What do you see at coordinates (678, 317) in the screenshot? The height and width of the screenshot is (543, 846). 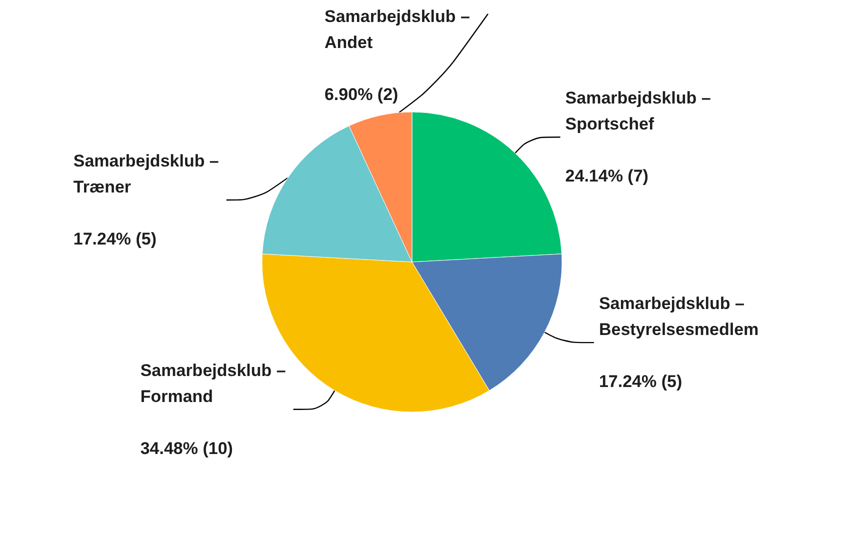 I see `slice-label: Samarbejdsklub – Bestyrelsesmedlem` at bounding box center [678, 317].